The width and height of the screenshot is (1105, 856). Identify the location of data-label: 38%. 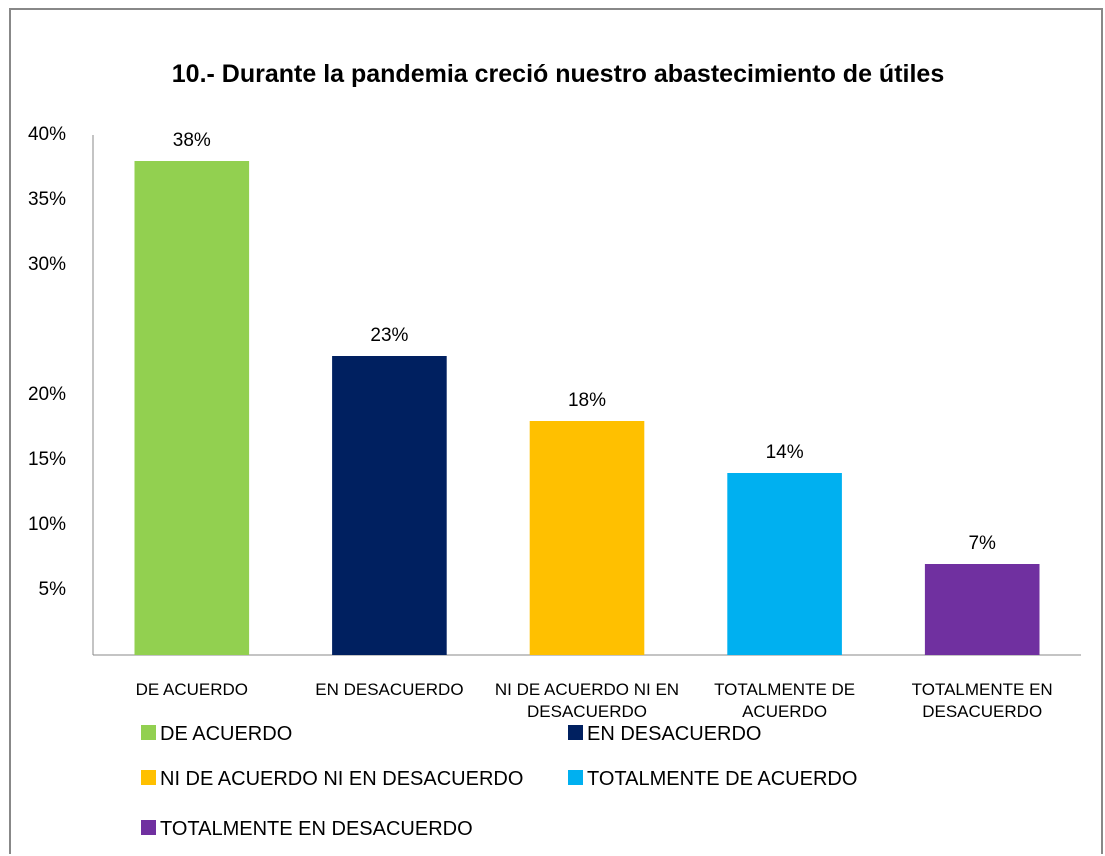
(192, 140).